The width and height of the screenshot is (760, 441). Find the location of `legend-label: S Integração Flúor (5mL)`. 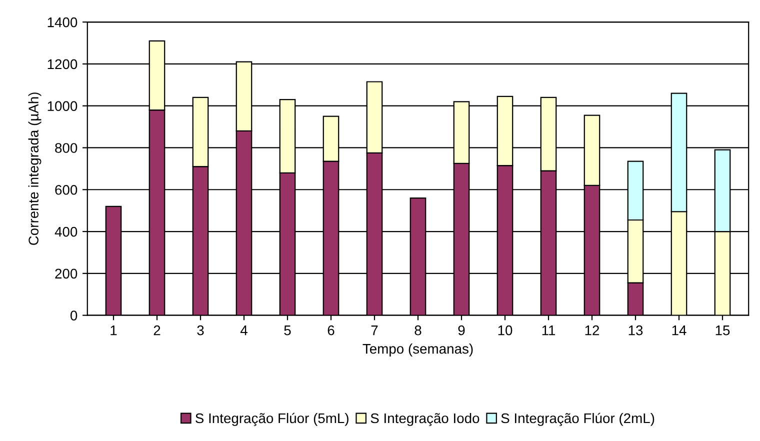

legend-label: S Integração Flúor (5mL) is located at coordinates (272, 419).